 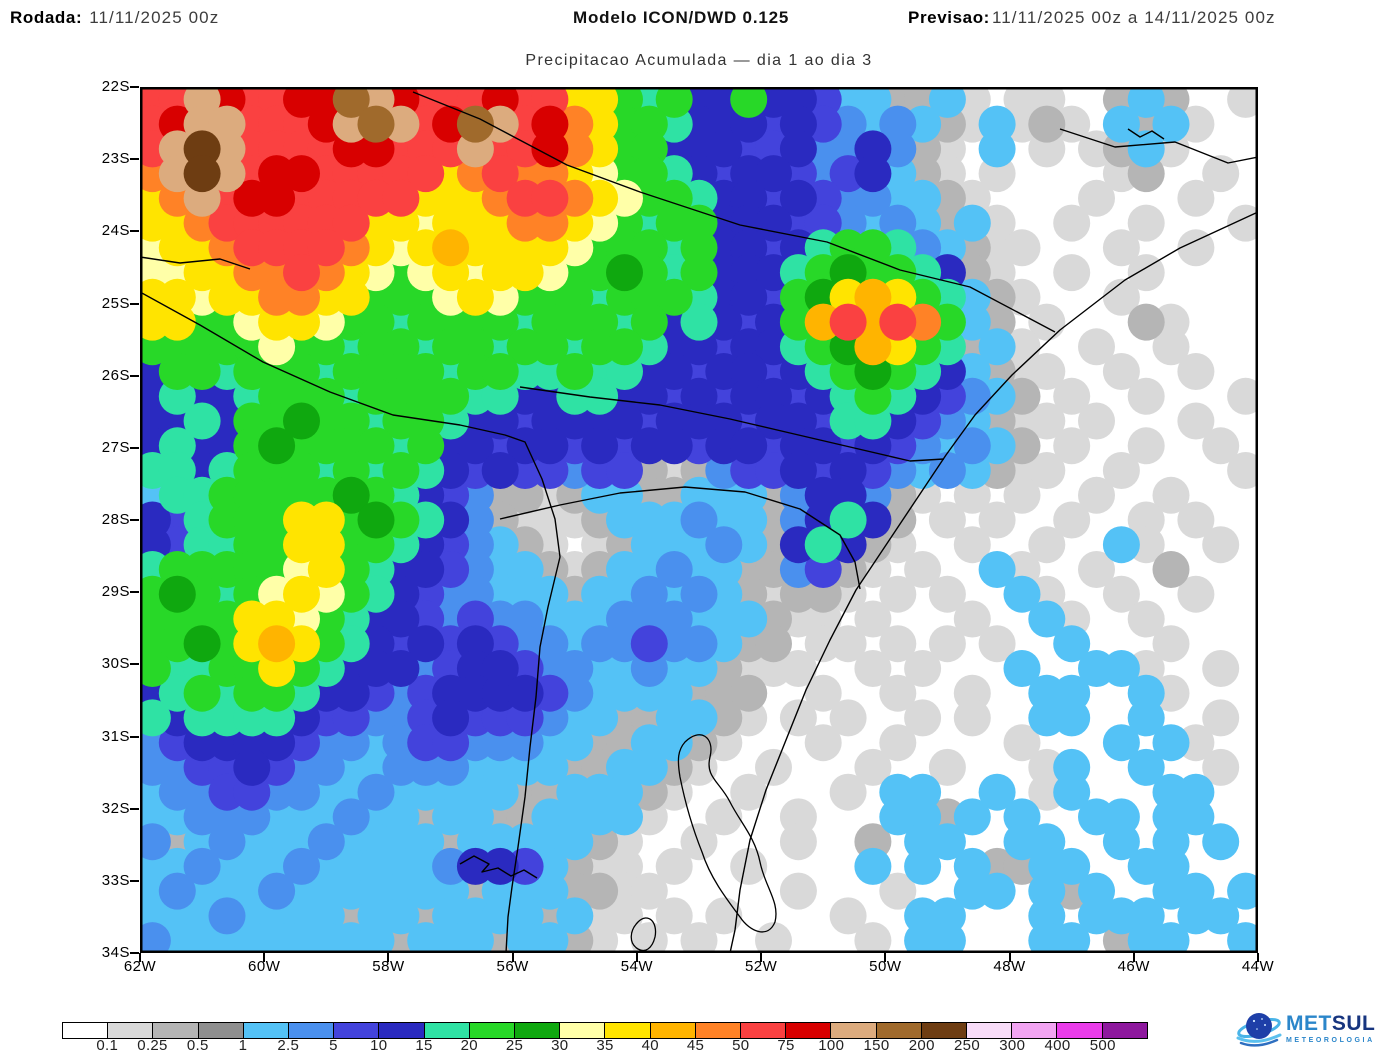 What do you see at coordinates (1258, 966) in the screenshot?
I see `lon-tick-label: 44W` at bounding box center [1258, 966].